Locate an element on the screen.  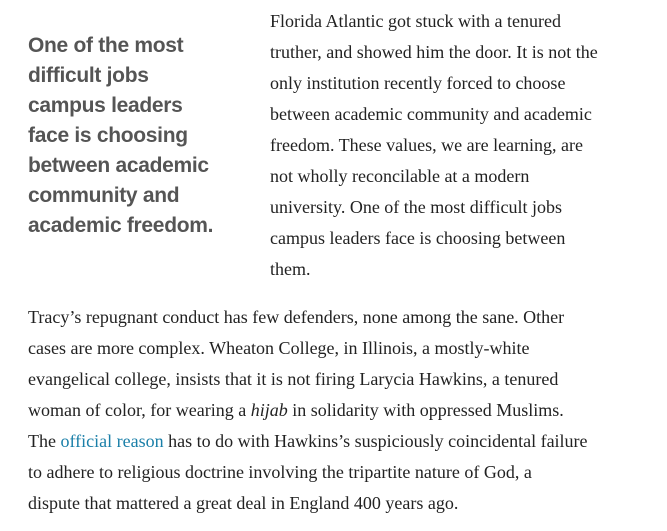
text-line: campus leaders face is choosing between is located at coordinates (418, 238).